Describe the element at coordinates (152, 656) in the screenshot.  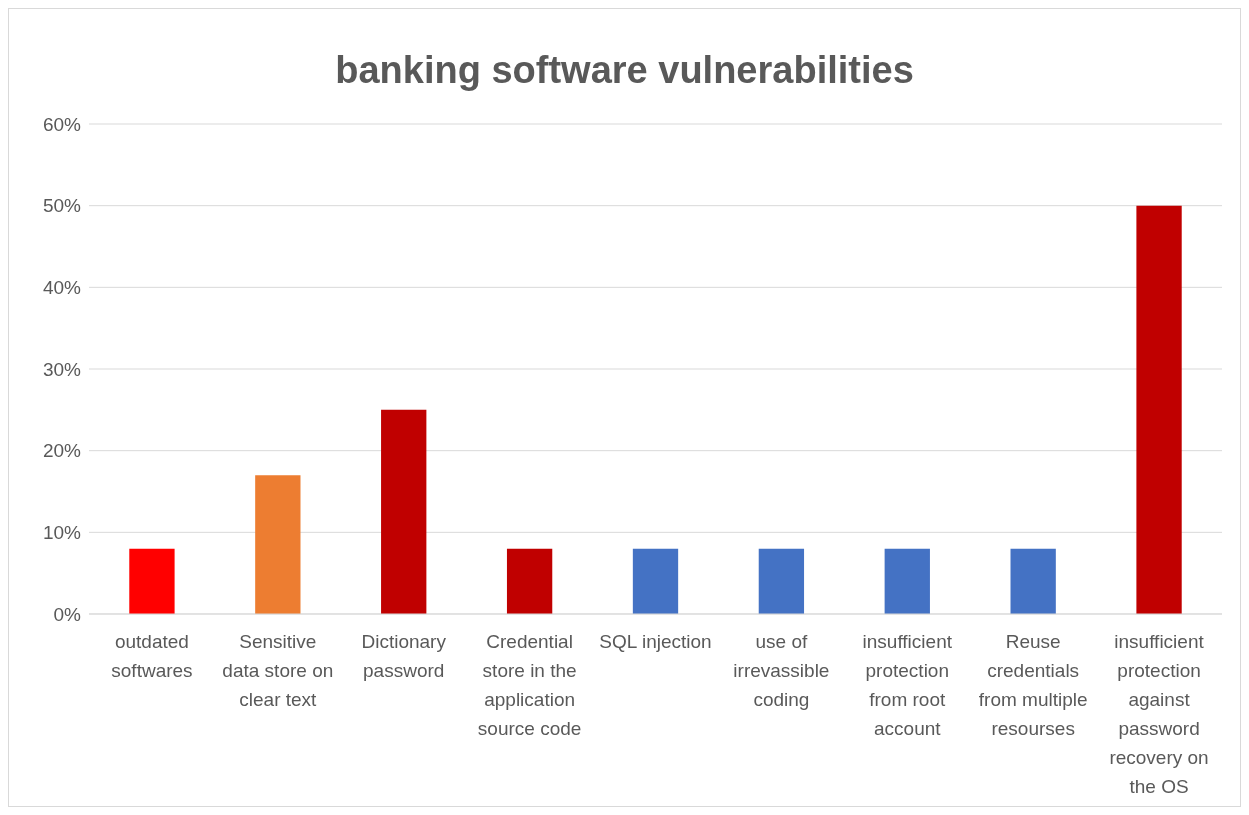
I see `x-tick-label: outdated softwares` at that location.